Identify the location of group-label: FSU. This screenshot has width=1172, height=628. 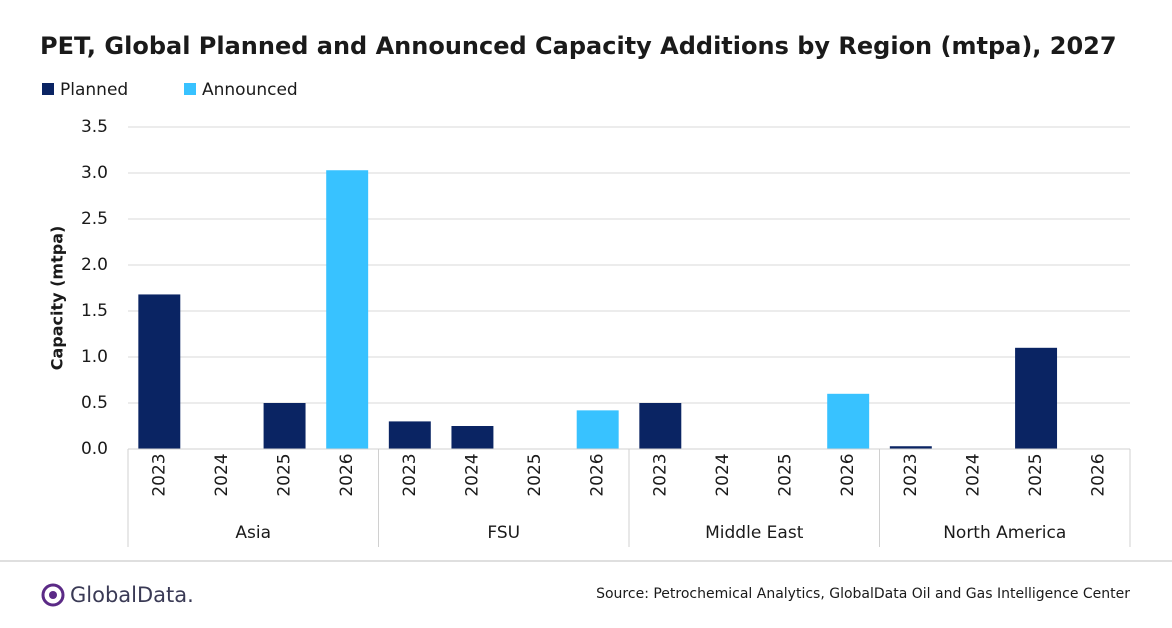
(503, 533).